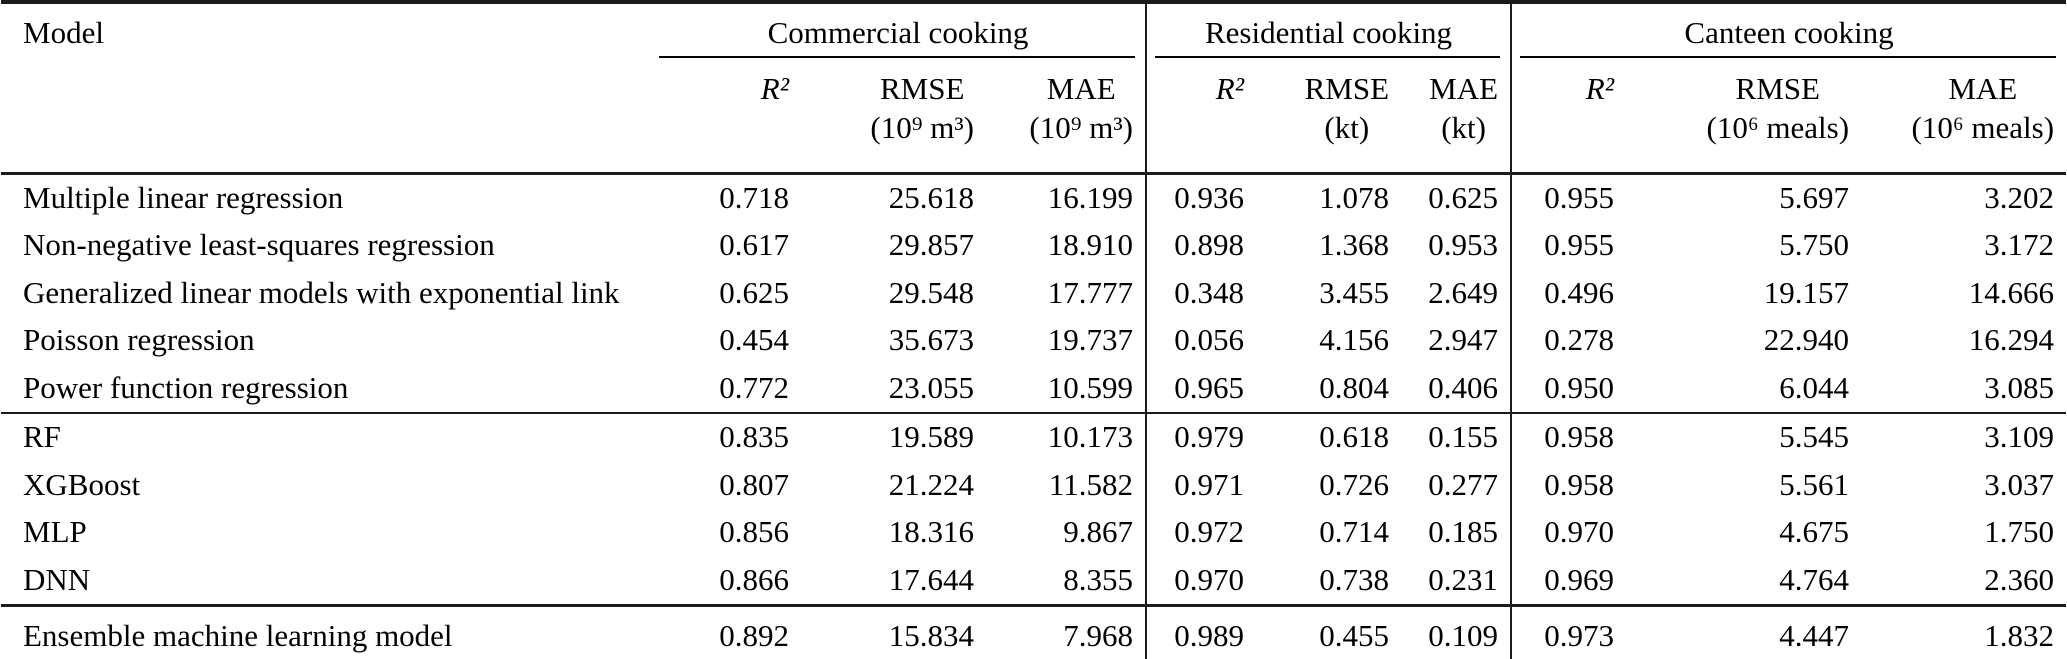  What do you see at coordinates (1568, 437) in the screenshot?
I see `metric-cell: 0.958` at bounding box center [1568, 437].